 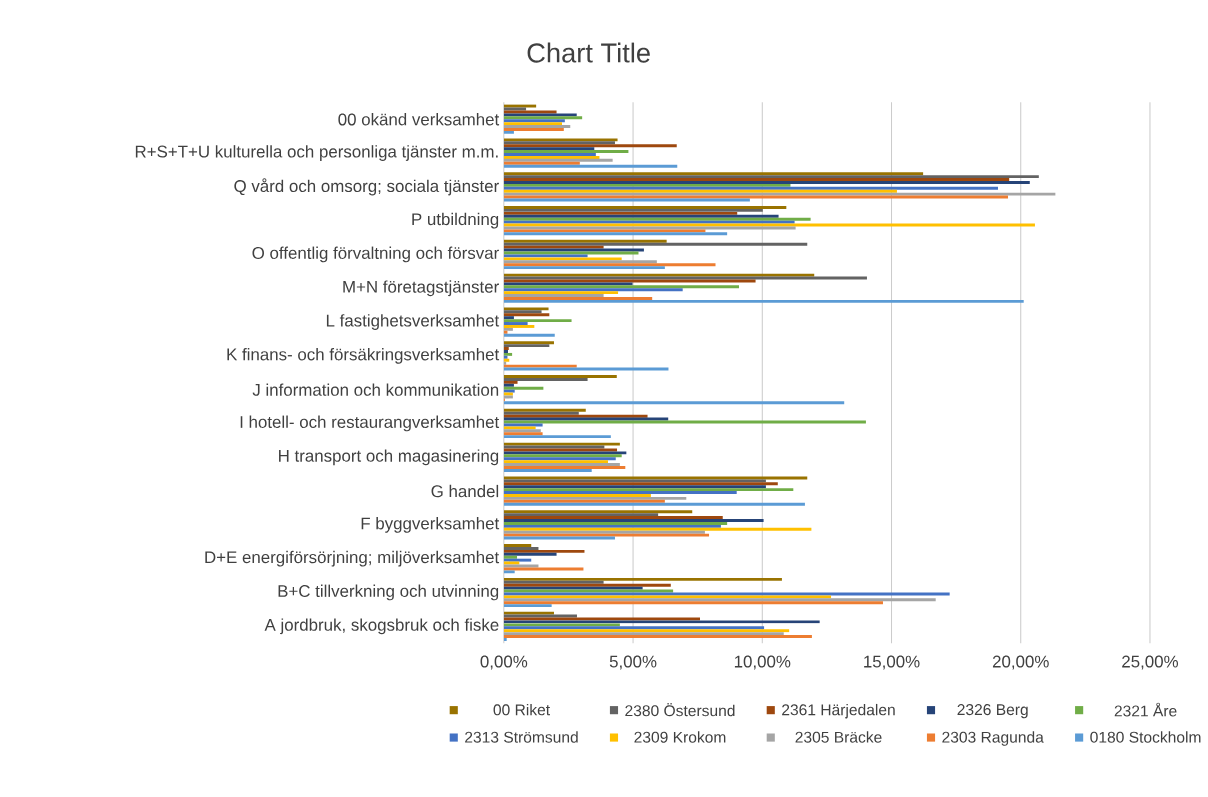 What do you see at coordinates (680, 709) in the screenshot?
I see `legend-label: 2380 Östersund` at bounding box center [680, 709].